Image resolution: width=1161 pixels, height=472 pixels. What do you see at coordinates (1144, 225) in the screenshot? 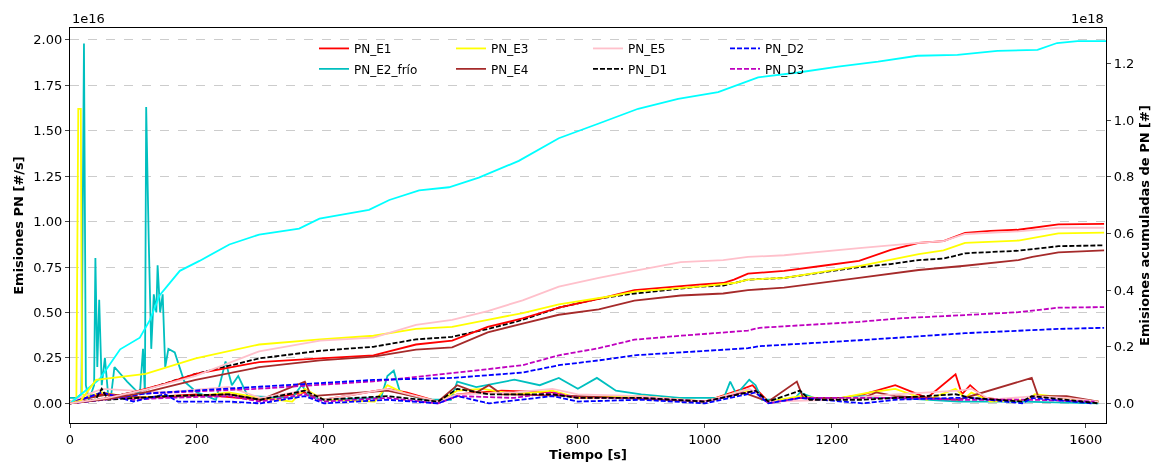
I see `y2-axis-title: Emisiones acumuladas de PN [#]` at bounding box center [1144, 225].